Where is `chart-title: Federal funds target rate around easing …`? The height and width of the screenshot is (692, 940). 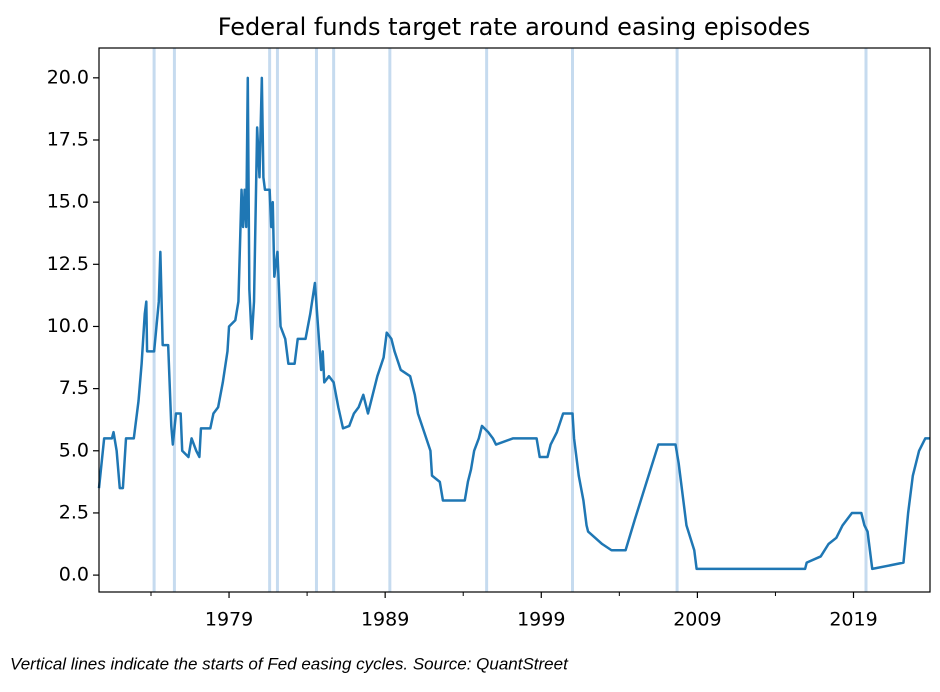
chart-title: Federal funds target rate around easing … is located at coordinates (514, 27).